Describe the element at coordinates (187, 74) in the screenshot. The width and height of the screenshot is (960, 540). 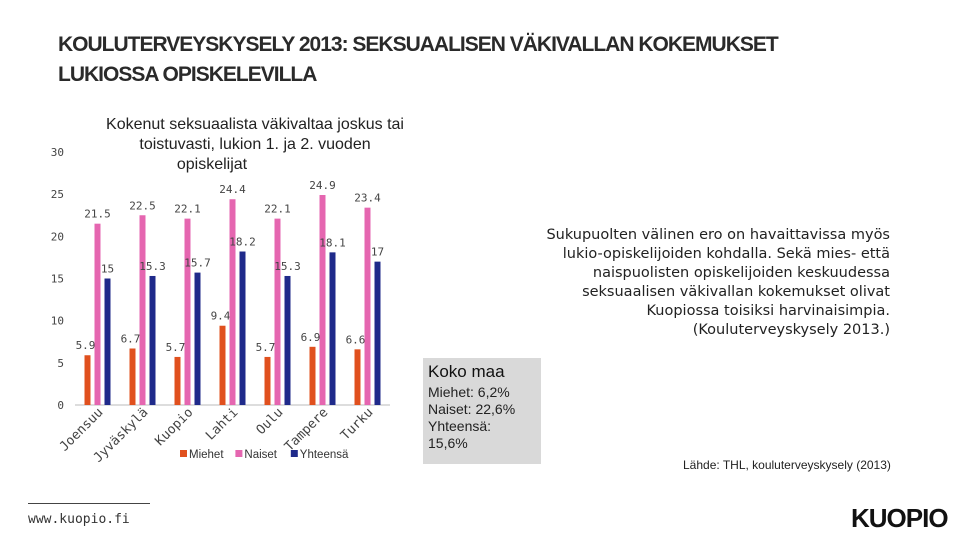
I see `page-title-line-2: LUKIOSSA OPISKELEVILLA` at that location.